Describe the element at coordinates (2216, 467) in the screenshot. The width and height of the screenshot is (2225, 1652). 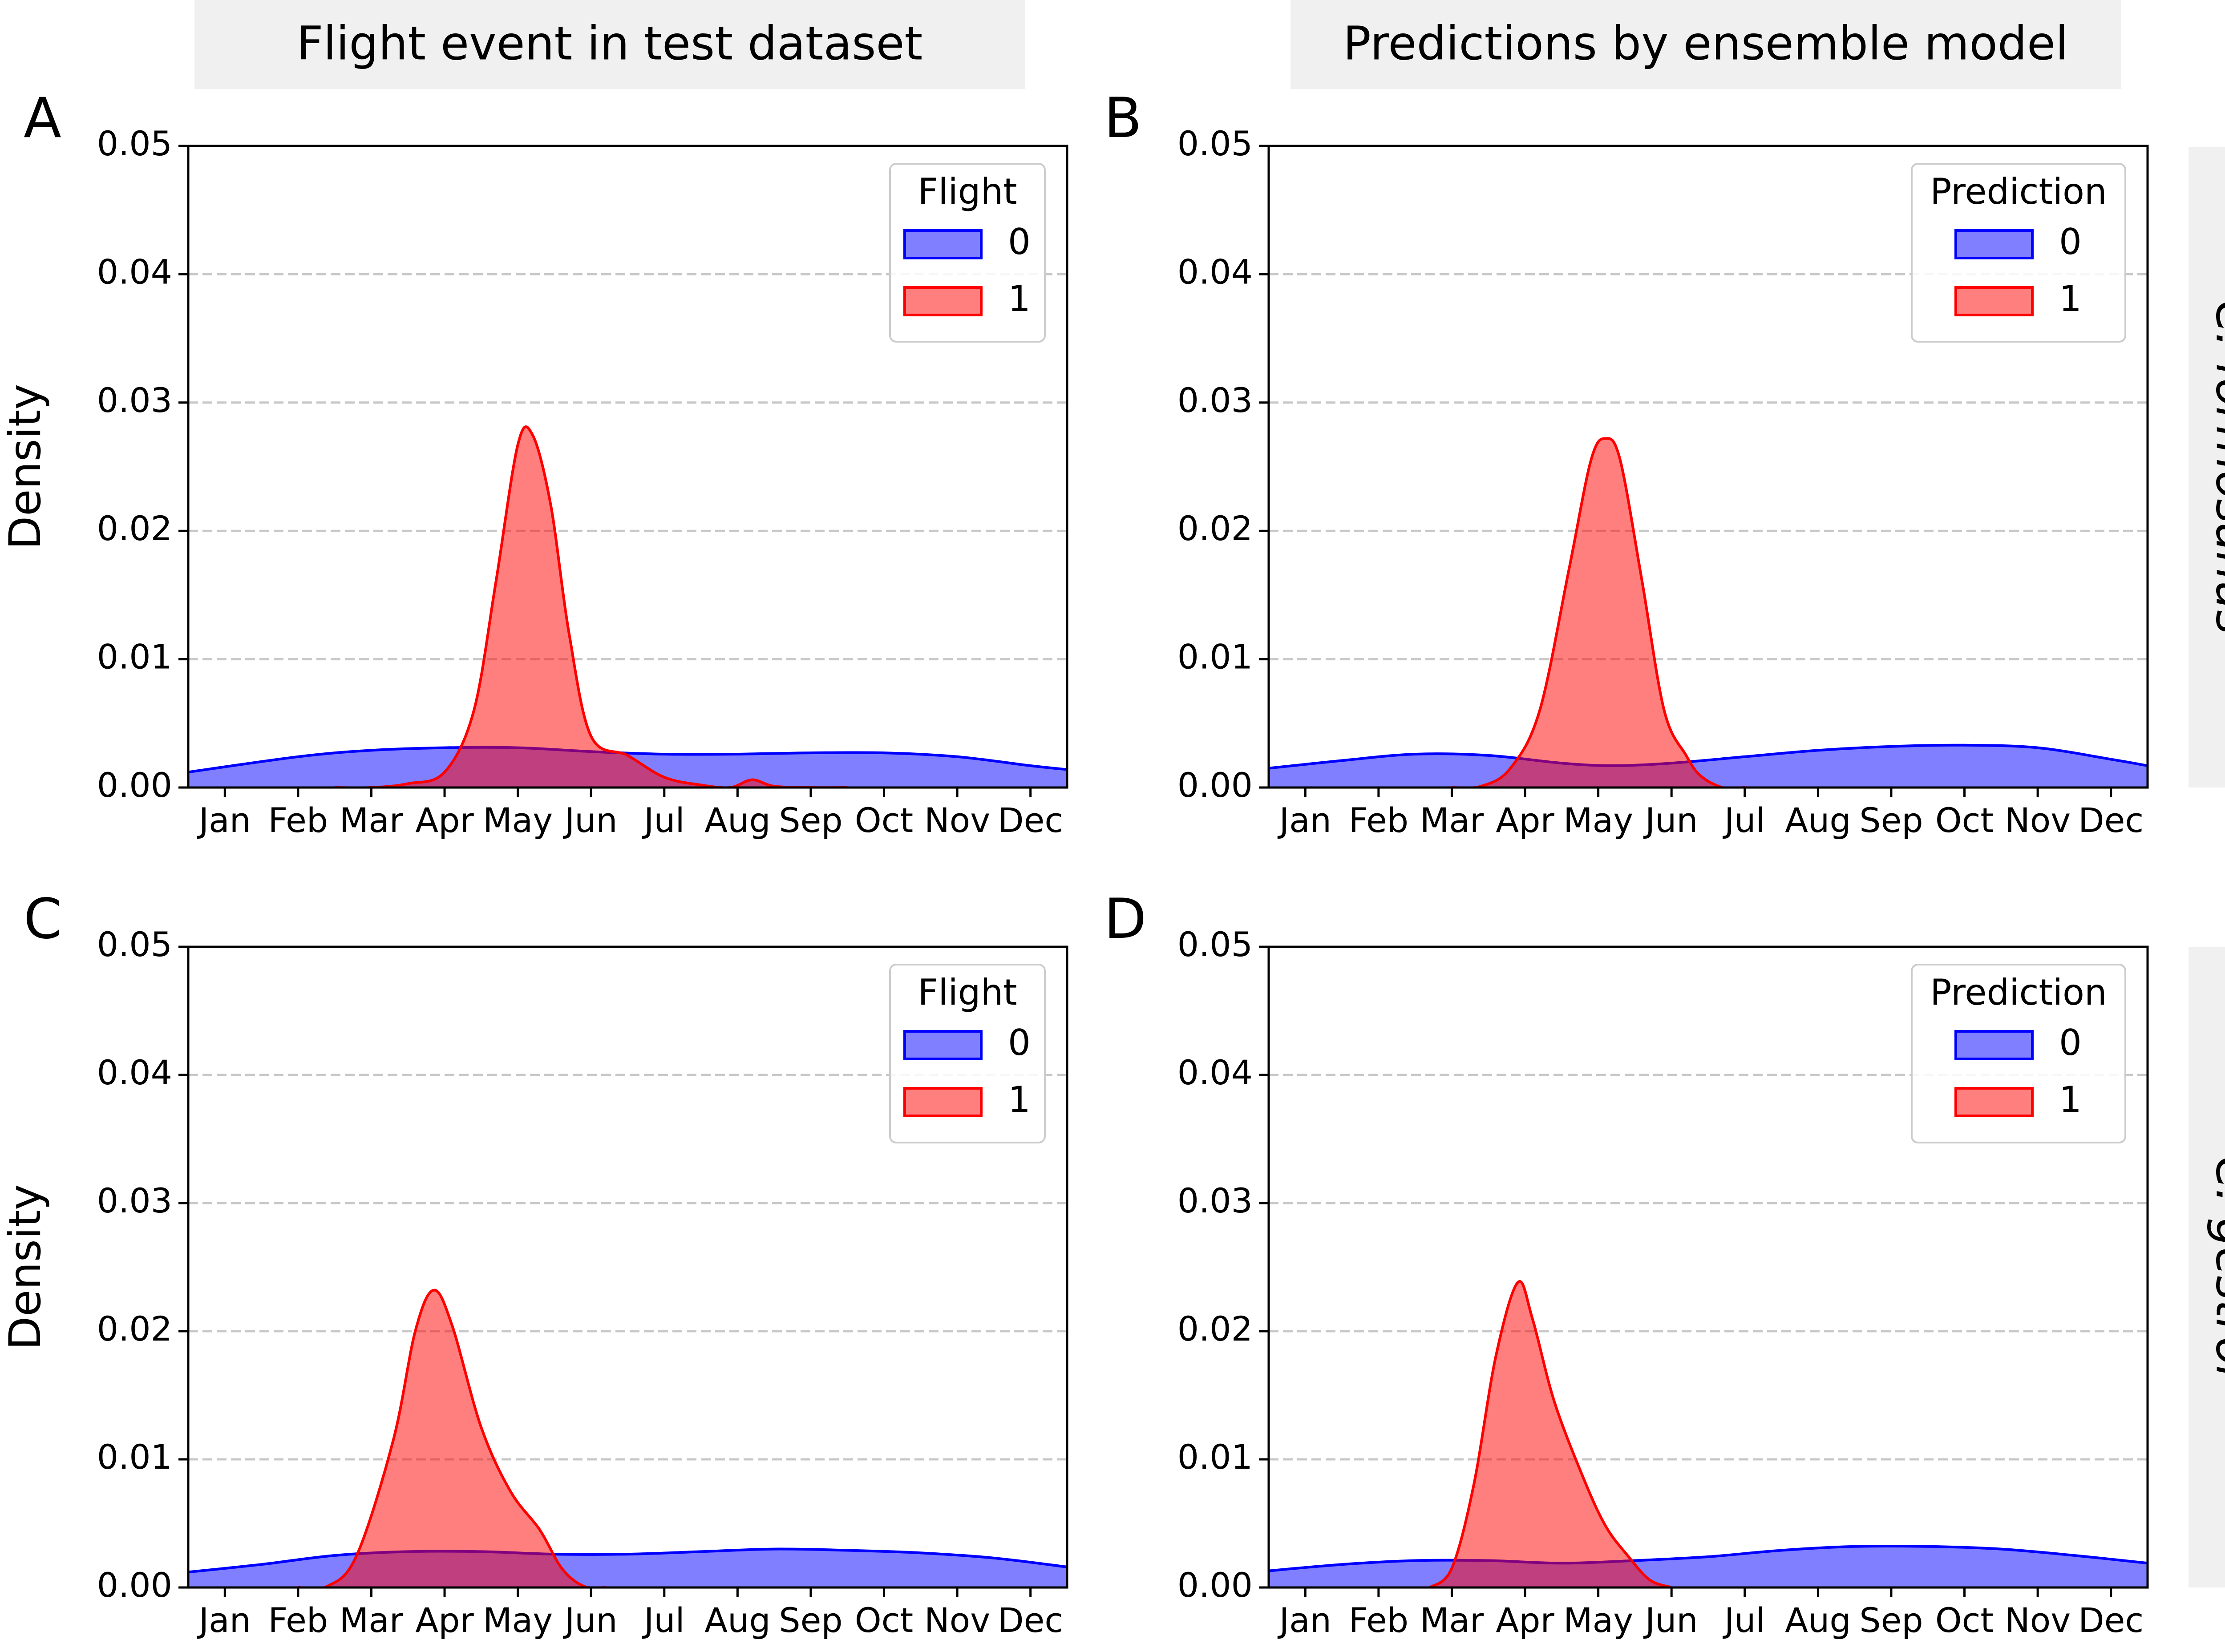
I see `row-header-top: C. formosanus` at that location.